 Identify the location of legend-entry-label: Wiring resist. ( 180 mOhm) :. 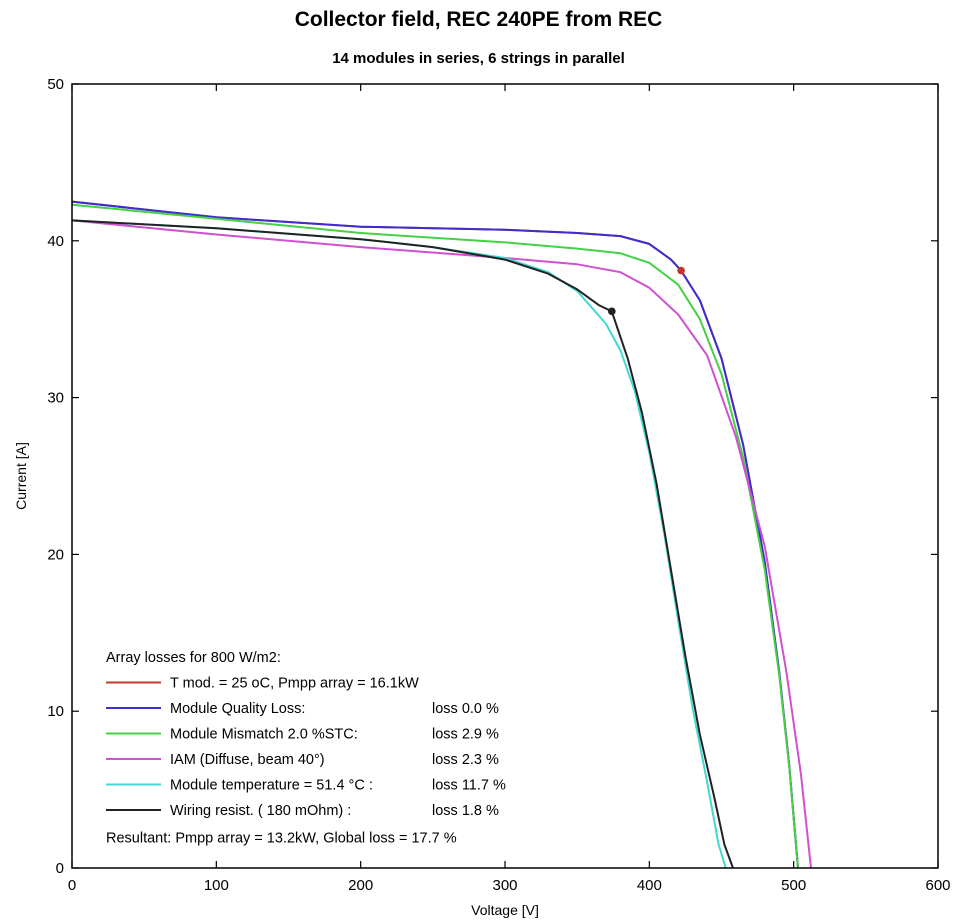
(260, 811).